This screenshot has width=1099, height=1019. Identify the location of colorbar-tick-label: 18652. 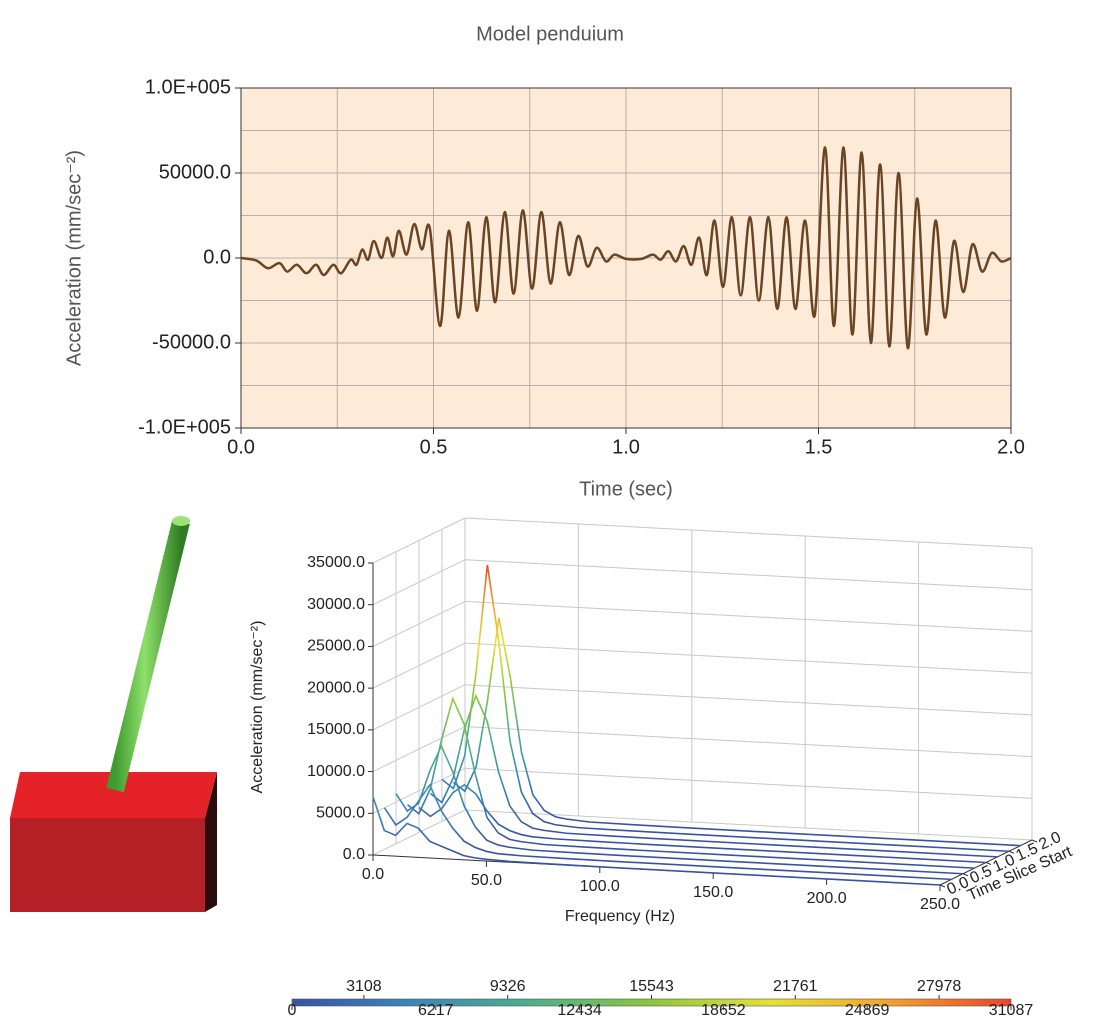
(723, 1010).